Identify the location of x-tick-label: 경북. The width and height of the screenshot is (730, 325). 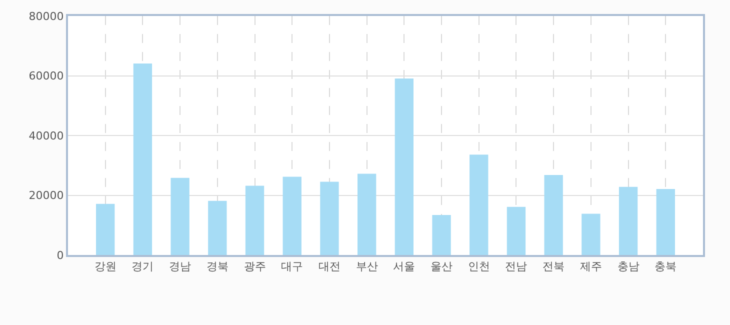
(217, 267).